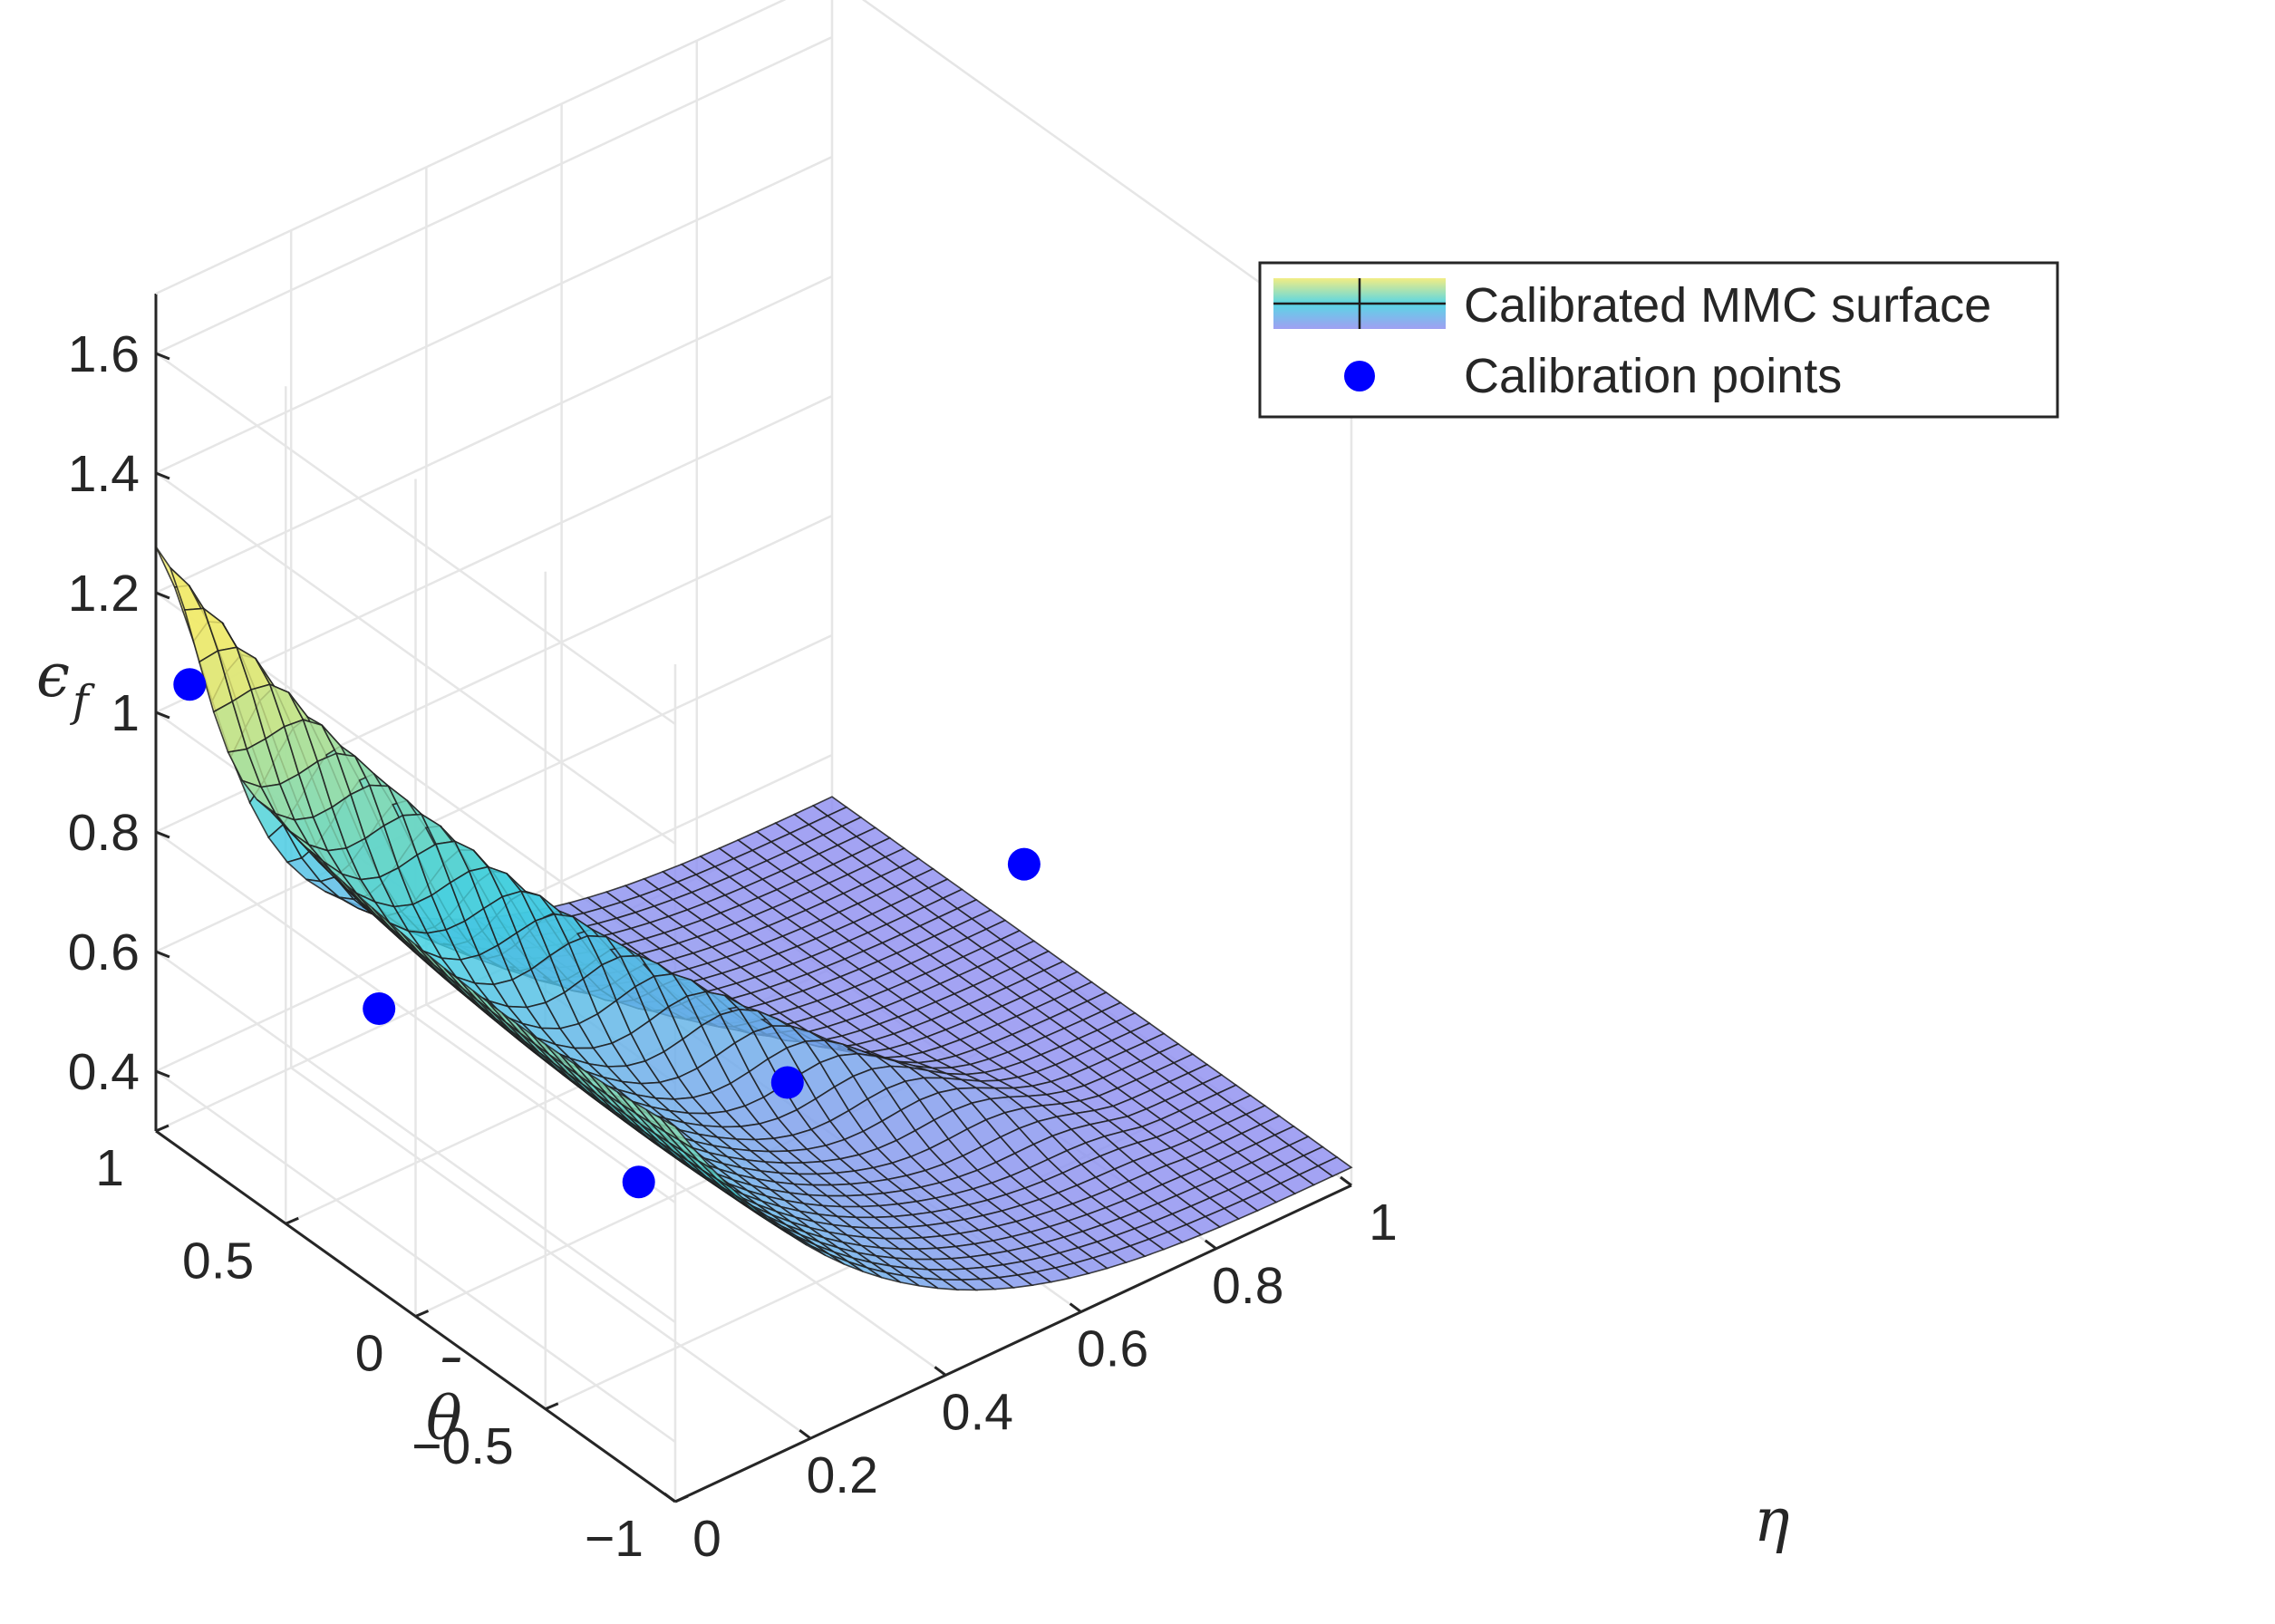 The image size is (2275, 1624). Describe the element at coordinates (104, 594) in the screenshot. I see `z-tick-label-4: 1.2` at that location.